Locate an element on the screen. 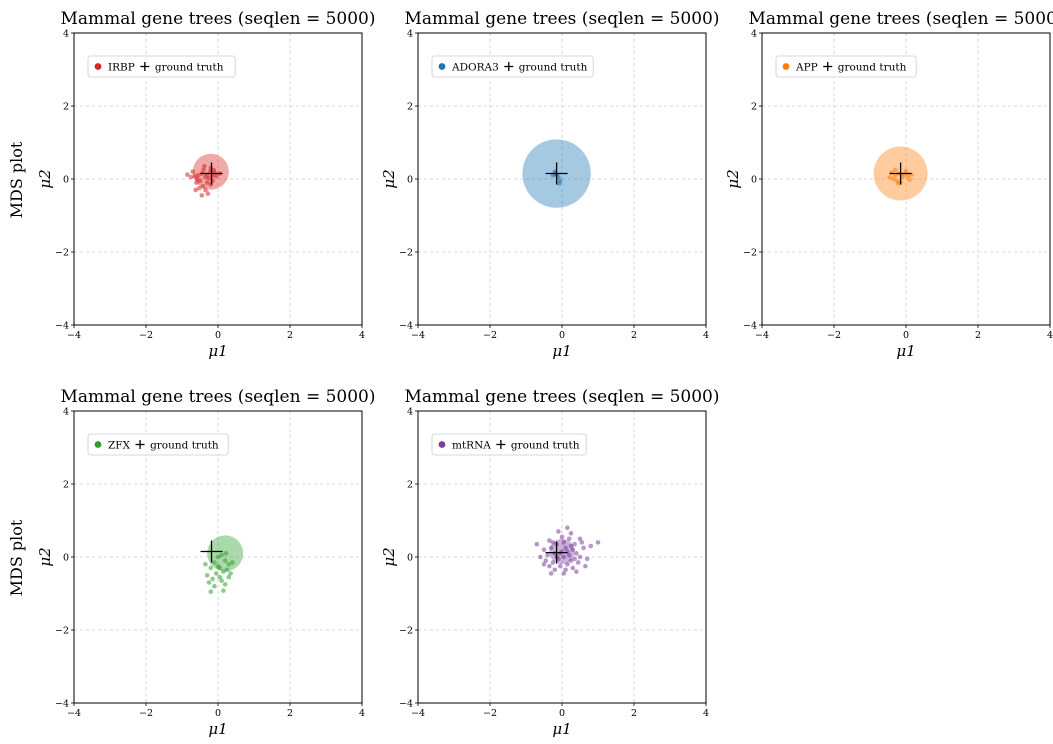  plot-frame is located at coordinates (562, 179).